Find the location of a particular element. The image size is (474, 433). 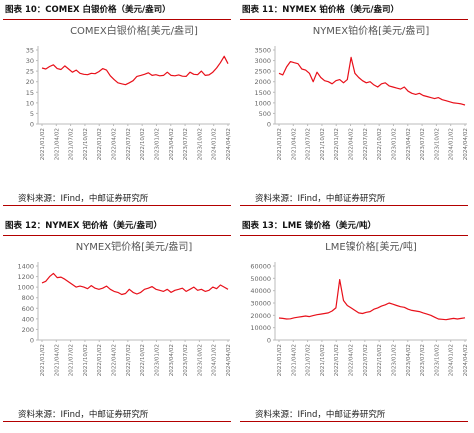

y-tick-label: 2000 is located at coordinates (262, 82).